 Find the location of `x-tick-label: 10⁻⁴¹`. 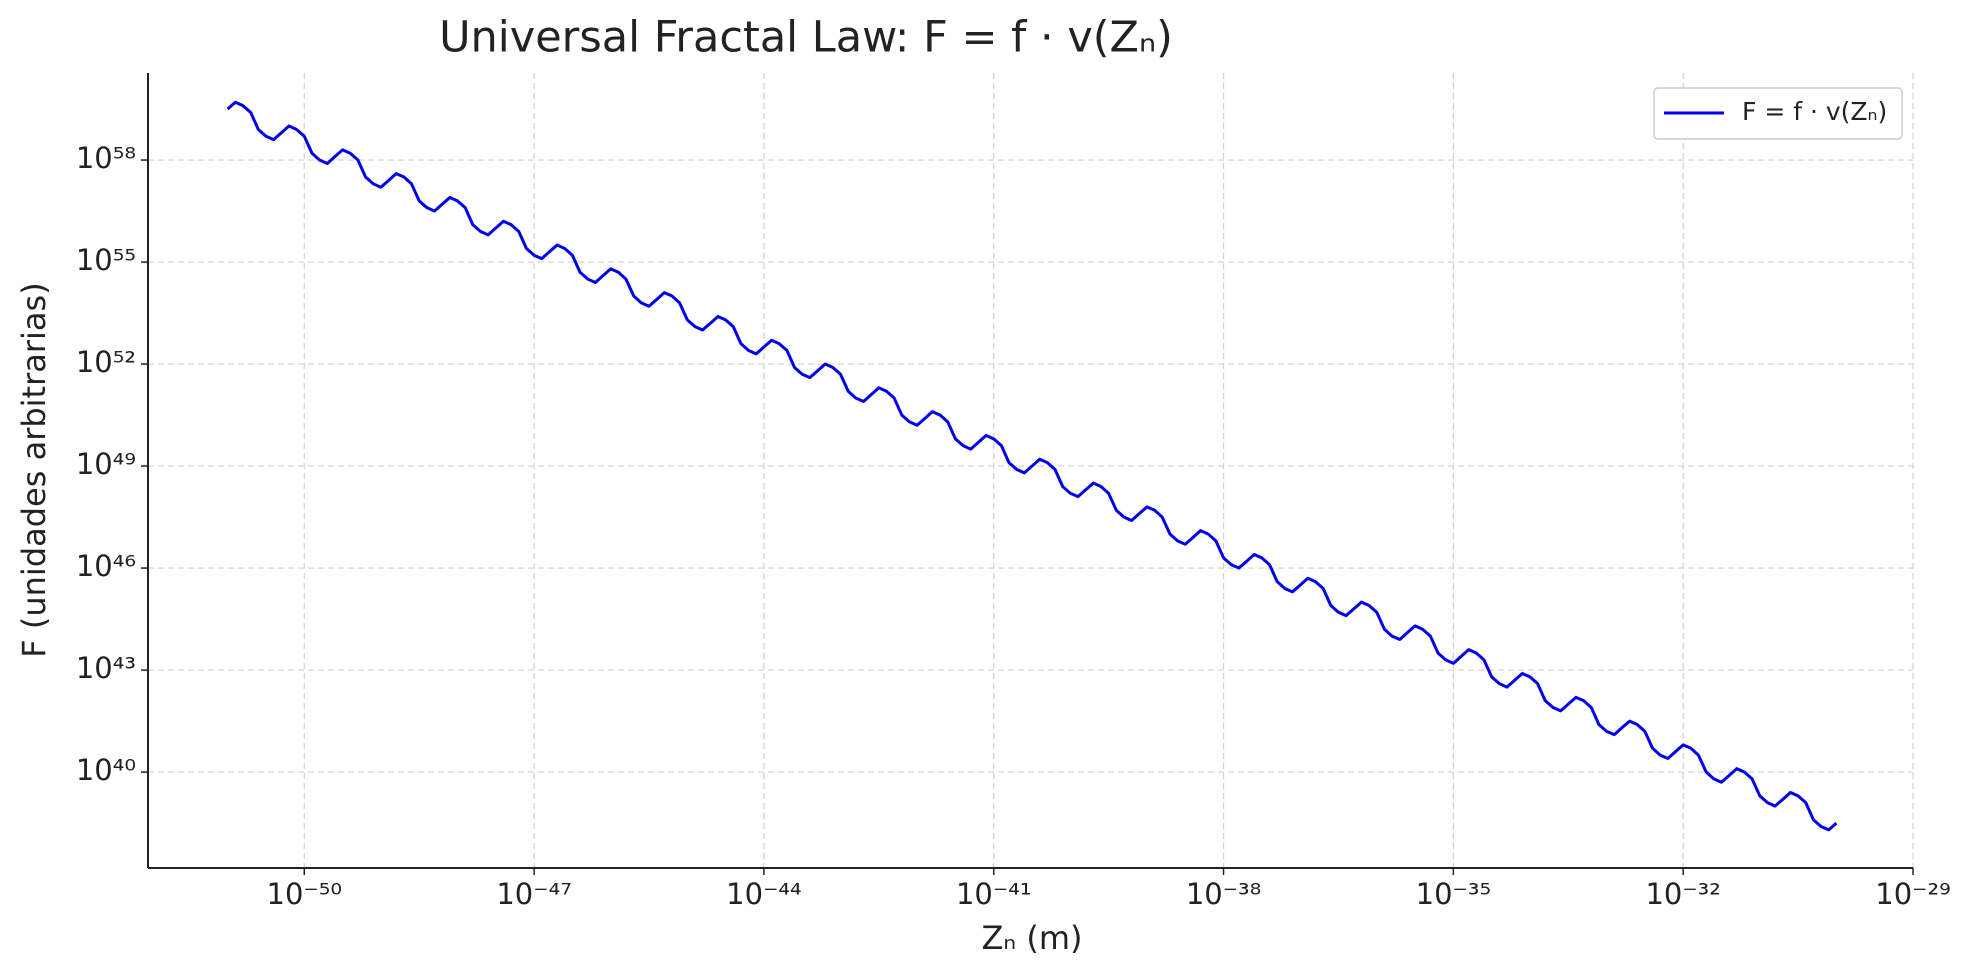

x-tick-label: 10⁻⁴¹ is located at coordinates (993, 894).